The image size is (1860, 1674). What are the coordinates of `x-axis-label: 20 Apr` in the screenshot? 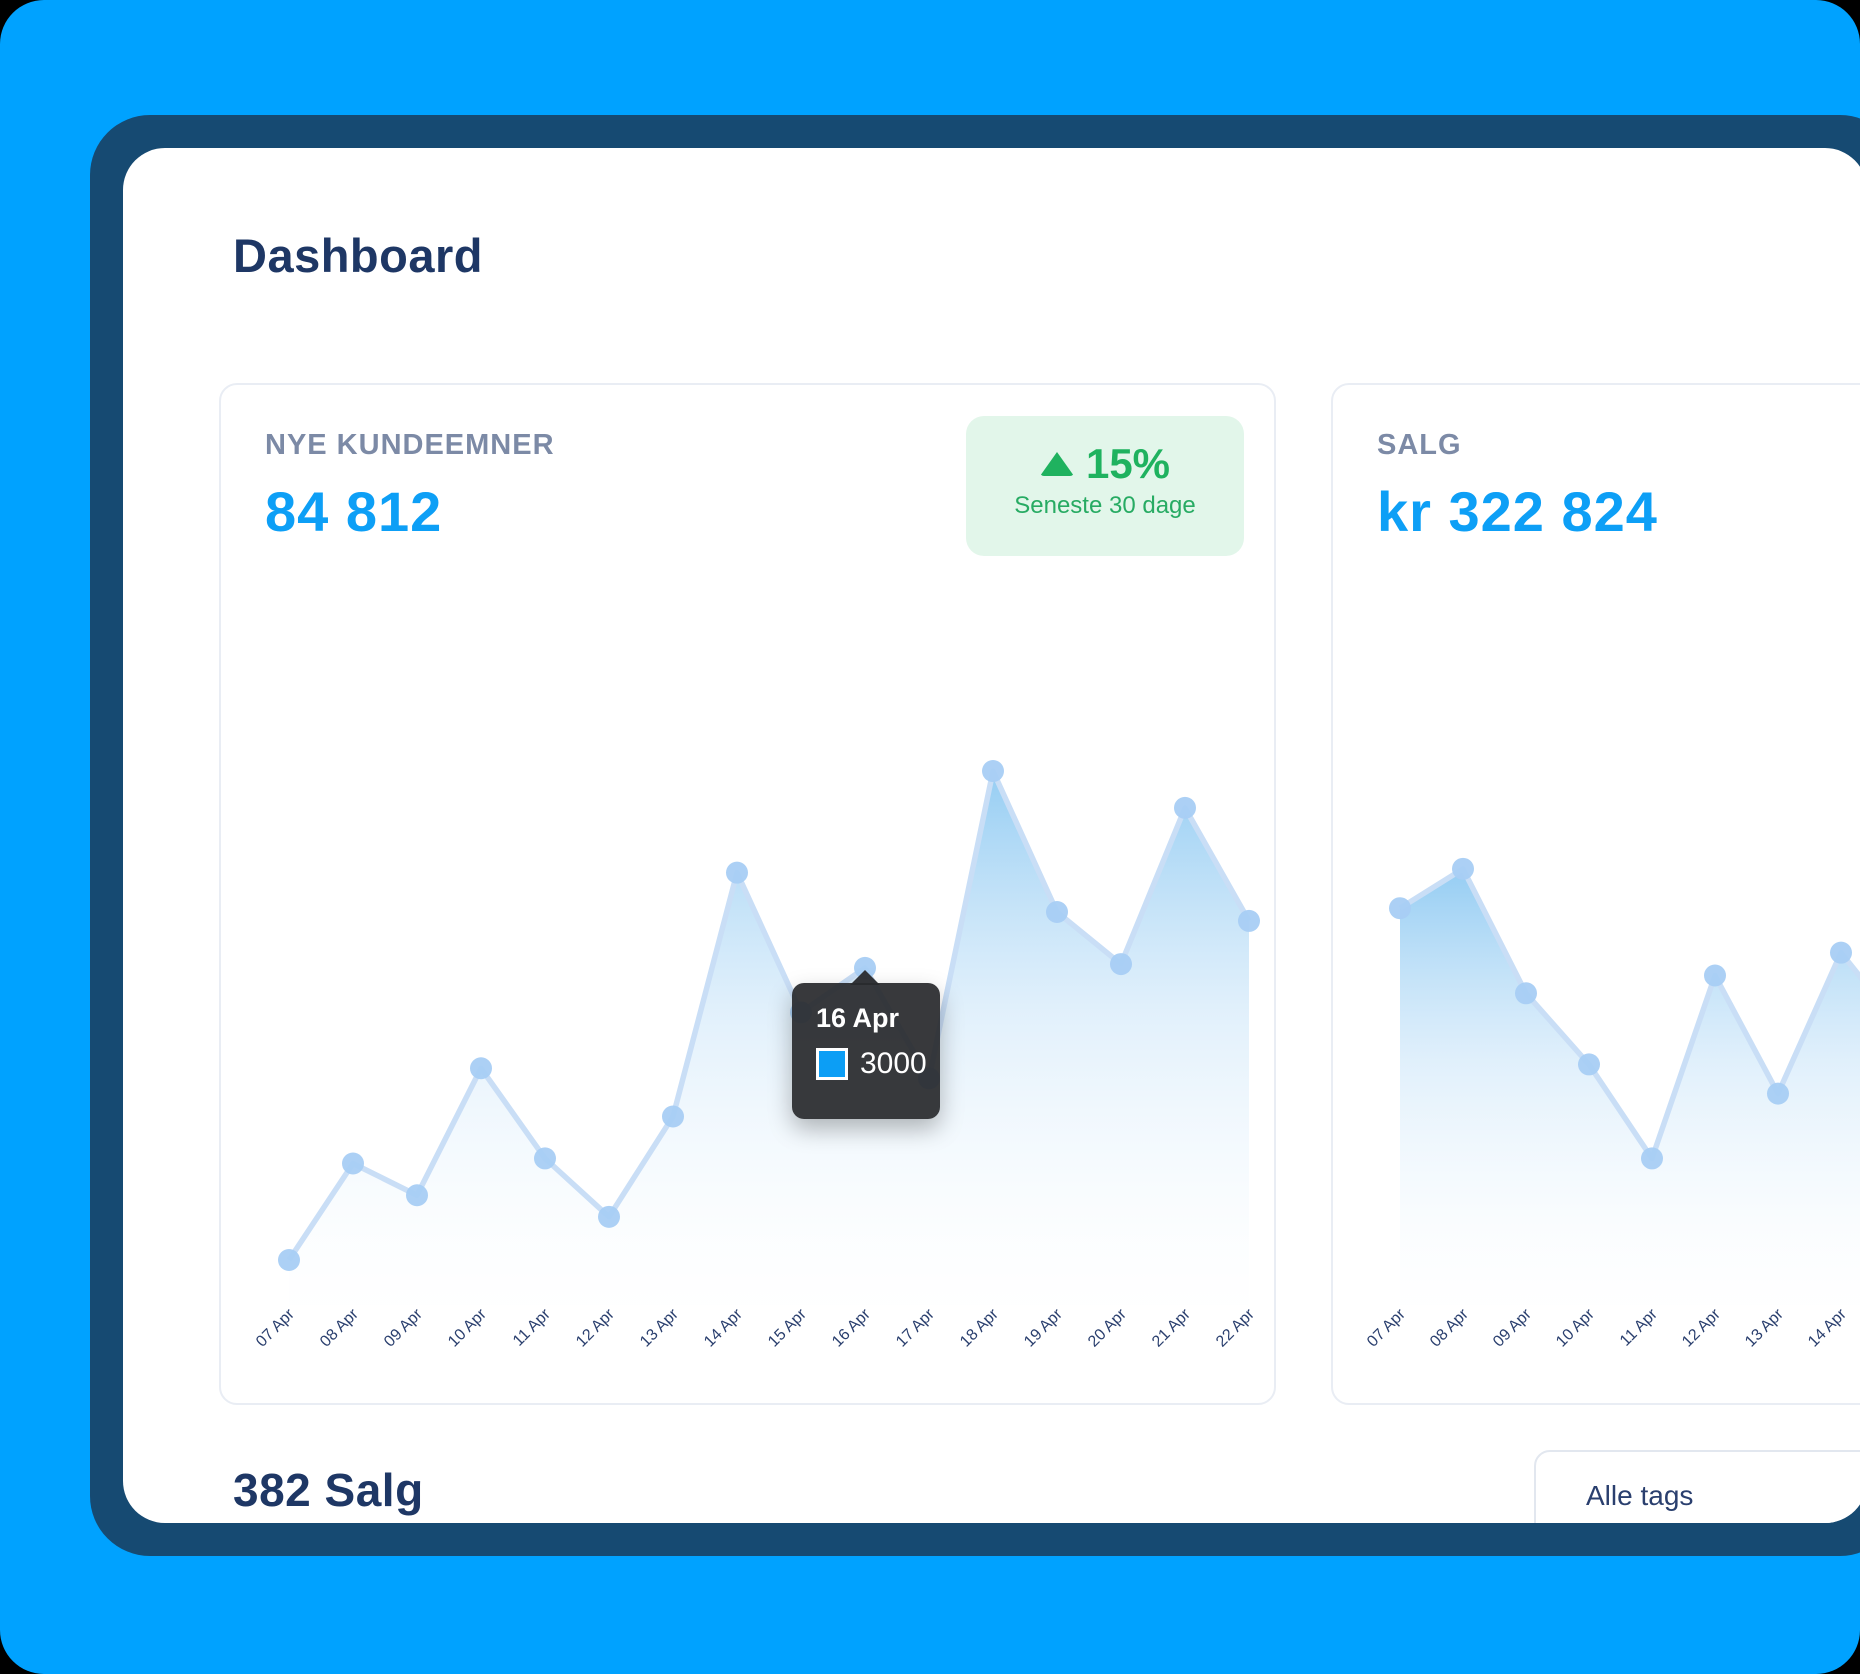 It's located at (1107, 1327).